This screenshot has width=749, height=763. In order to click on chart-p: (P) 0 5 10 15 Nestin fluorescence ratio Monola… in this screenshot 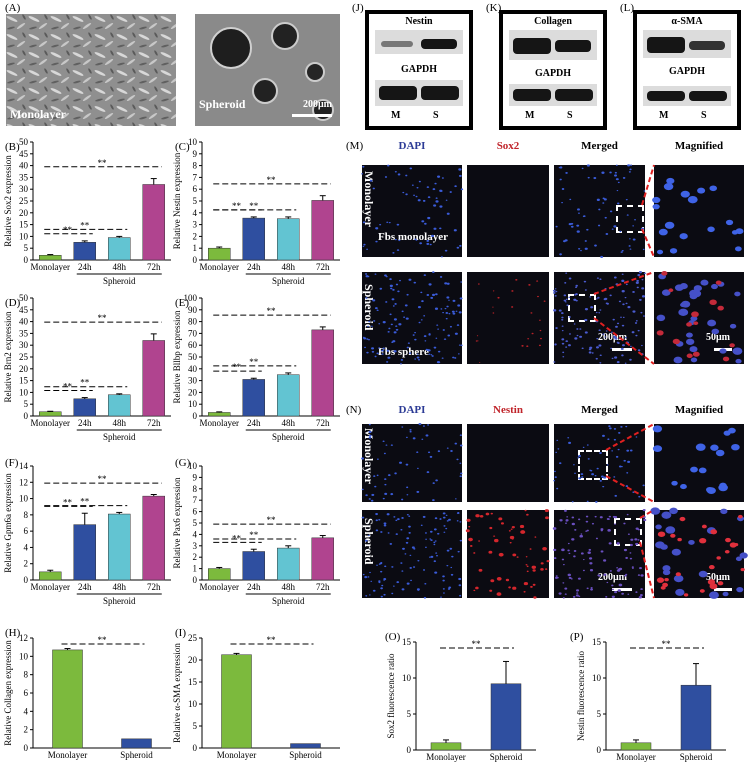, I will do `click(648, 696)`.